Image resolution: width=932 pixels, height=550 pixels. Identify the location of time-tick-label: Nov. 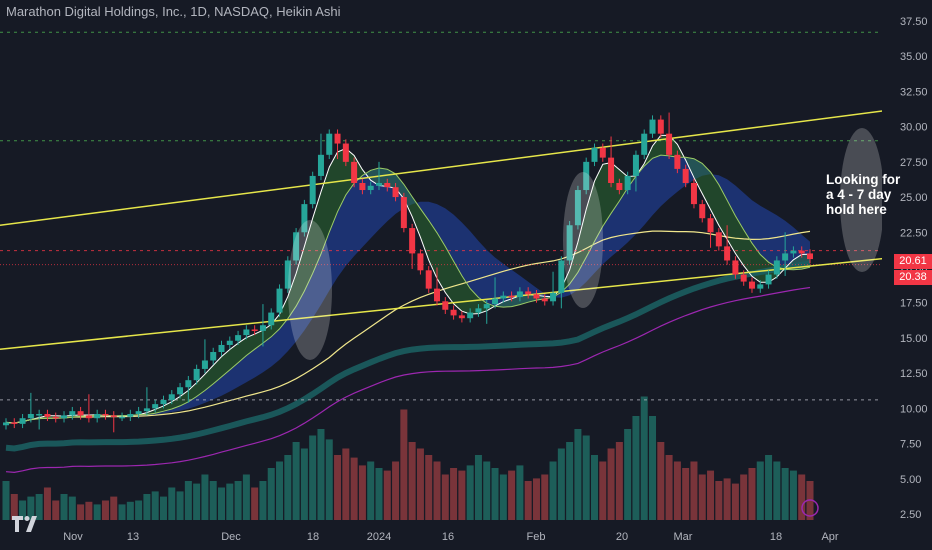
(73, 537).